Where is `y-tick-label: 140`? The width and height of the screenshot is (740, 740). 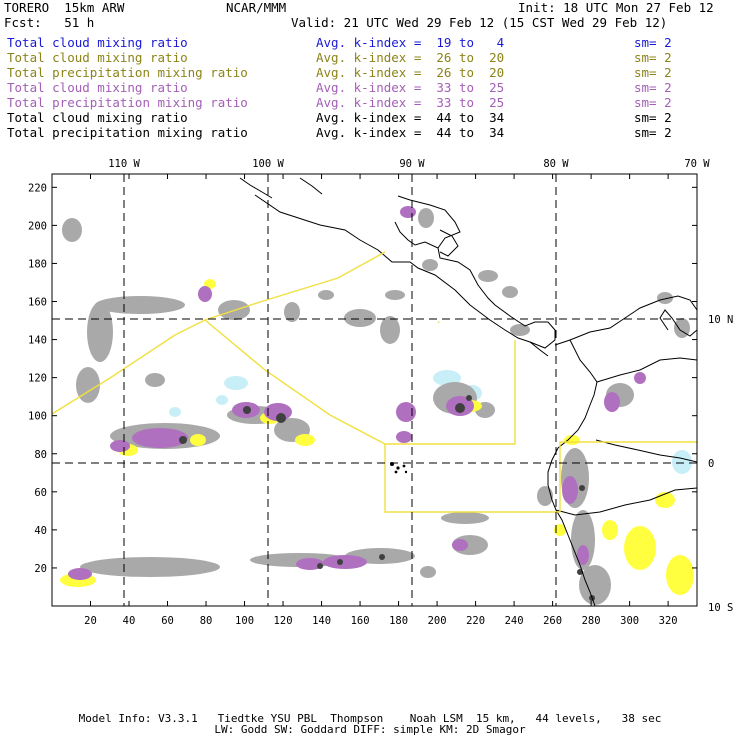
y-tick-label: 140 is located at coordinates (37, 341).